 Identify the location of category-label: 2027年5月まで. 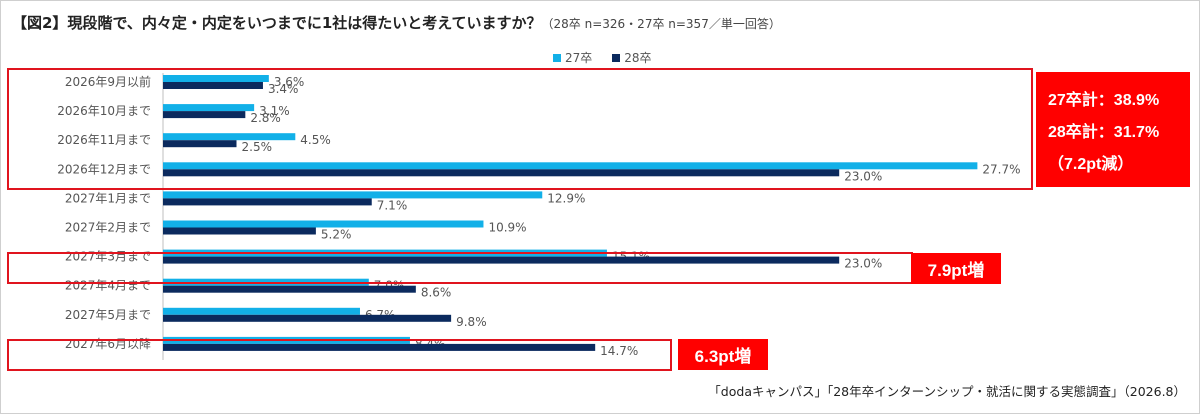
(108, 315).